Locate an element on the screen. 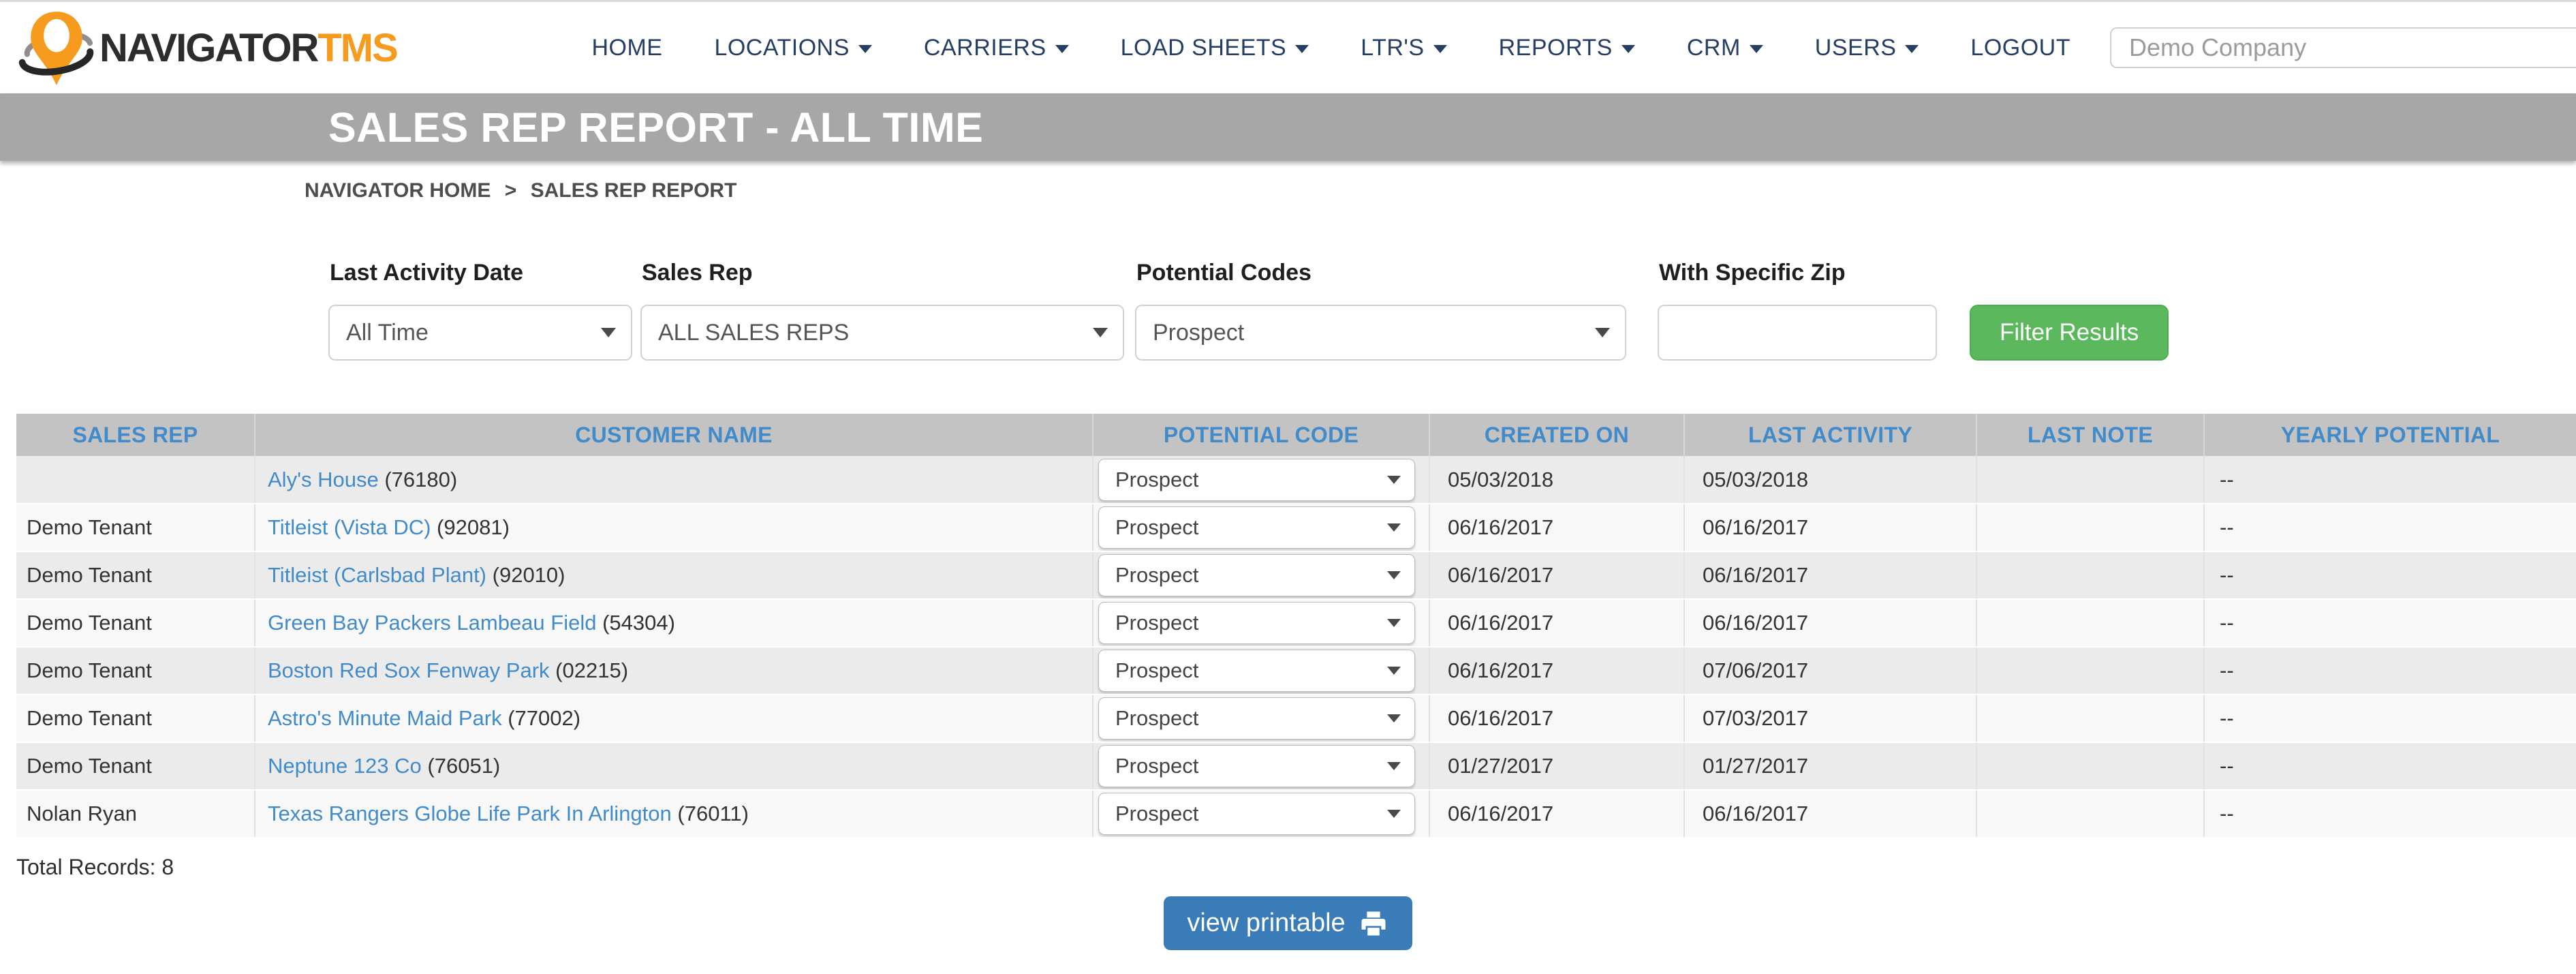 The height and width of the screenshot is (974, 2576). view-printable-button: view printable is located at coordinates (1288, 923).